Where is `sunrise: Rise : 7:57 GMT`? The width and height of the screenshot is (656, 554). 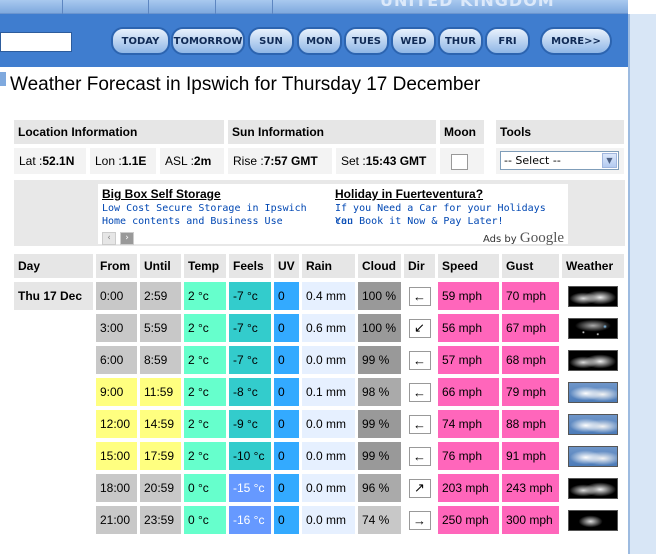 sunrise: Rise : 7:57 GMT is located at coordinates (280, 161).